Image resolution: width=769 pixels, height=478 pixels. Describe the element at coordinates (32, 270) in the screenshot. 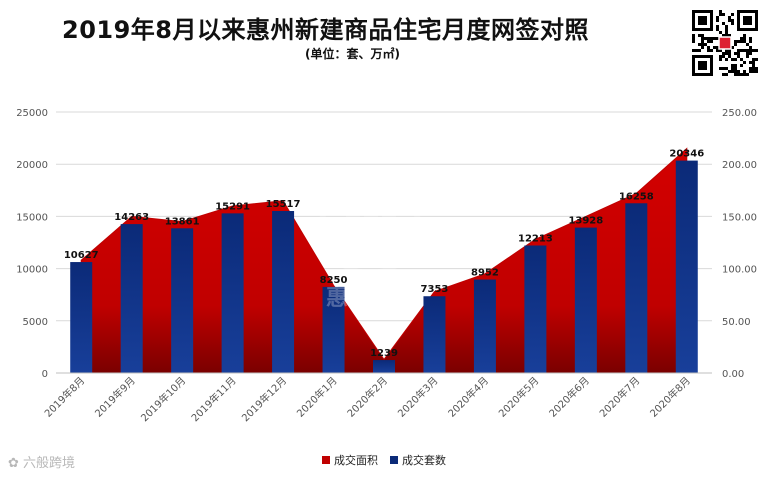

I see `y-left-tick-label: 10000` at that location.